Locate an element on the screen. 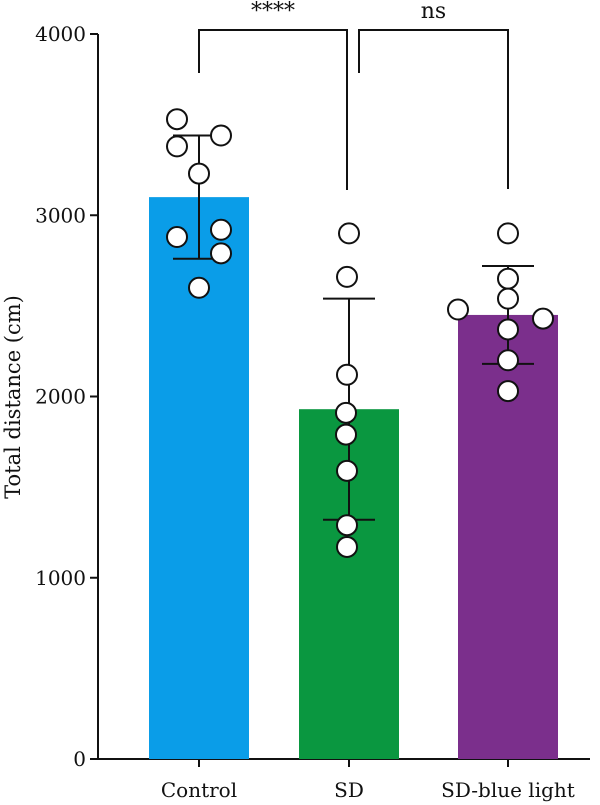 This screenshot has width=600, height=805. y-axis-title: Total distance (cm) is located at coordinates (13, 397).